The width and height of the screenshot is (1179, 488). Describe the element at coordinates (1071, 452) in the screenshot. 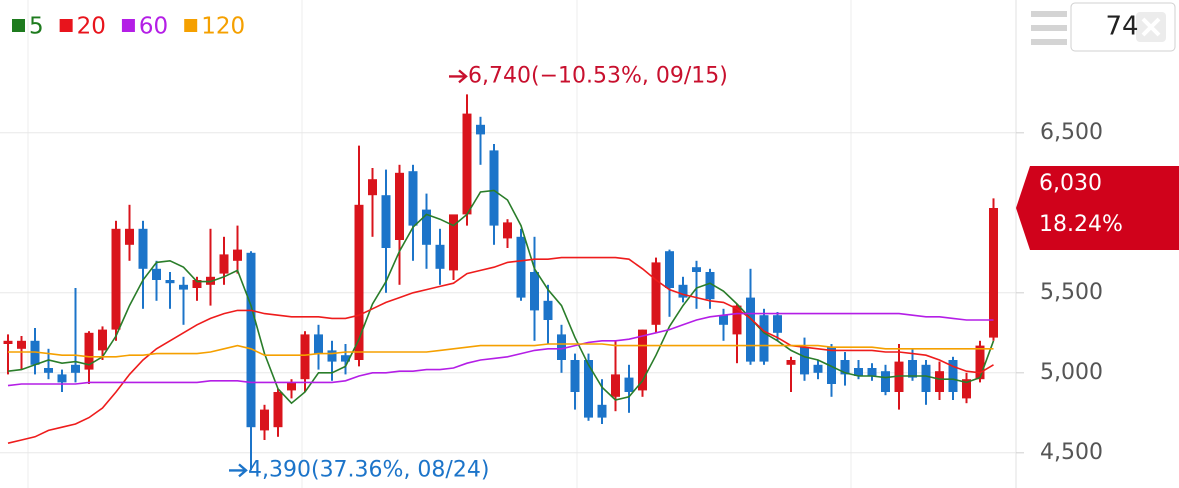

I see `y-tick-label: 4,500` at that location.